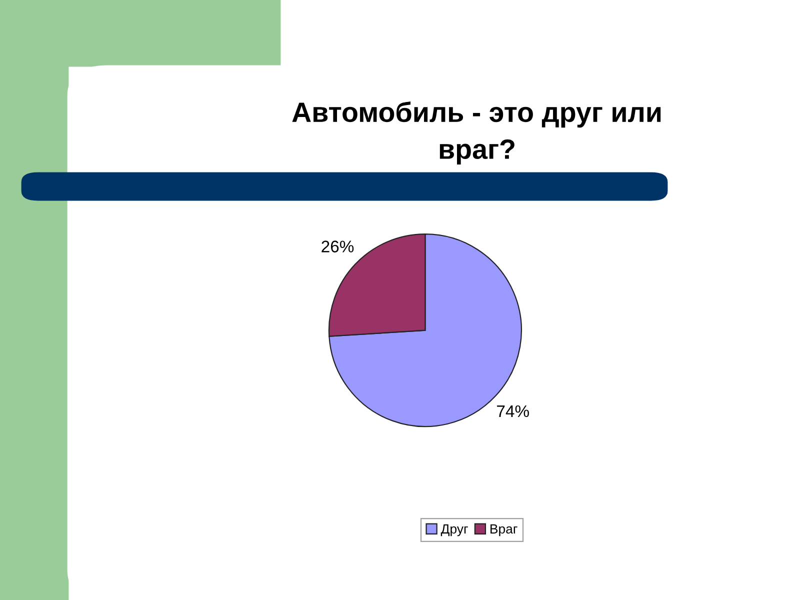 This screenshot has height=600, width=800. What do you see at coordinates (476, 133) in the screenshot?
I see `chart-title: Автомобиль - это друг или враг?` at bounding box center [476, 133].